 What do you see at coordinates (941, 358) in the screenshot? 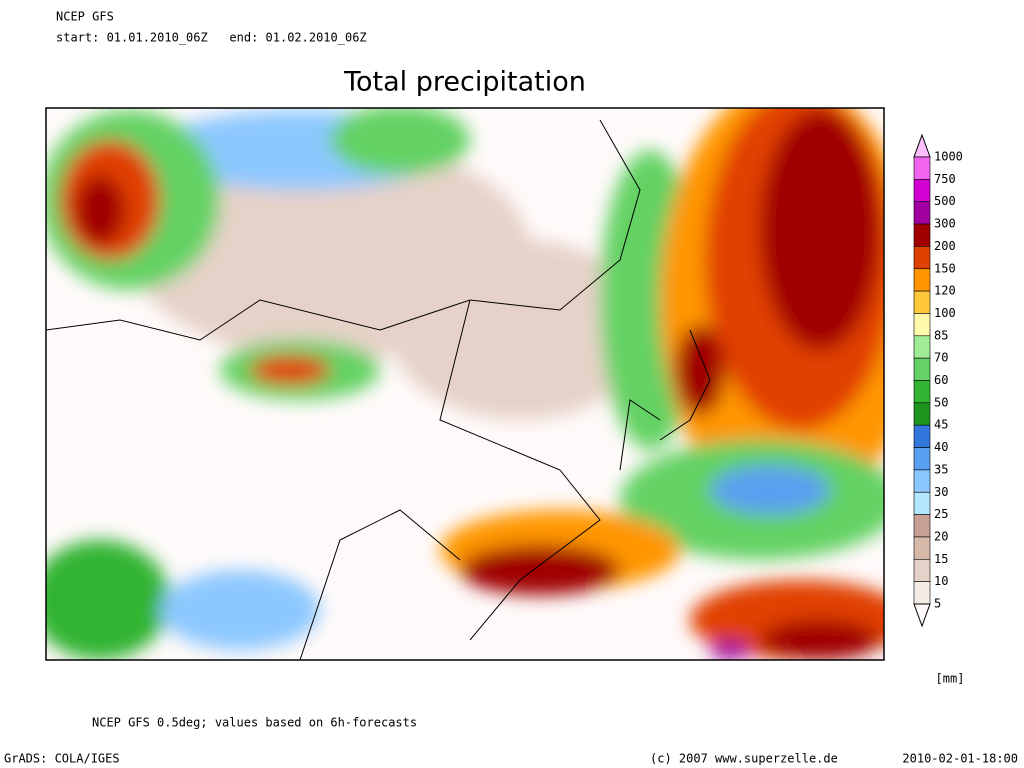
I see `legend-label: 70` at bounding box center [941, 358].